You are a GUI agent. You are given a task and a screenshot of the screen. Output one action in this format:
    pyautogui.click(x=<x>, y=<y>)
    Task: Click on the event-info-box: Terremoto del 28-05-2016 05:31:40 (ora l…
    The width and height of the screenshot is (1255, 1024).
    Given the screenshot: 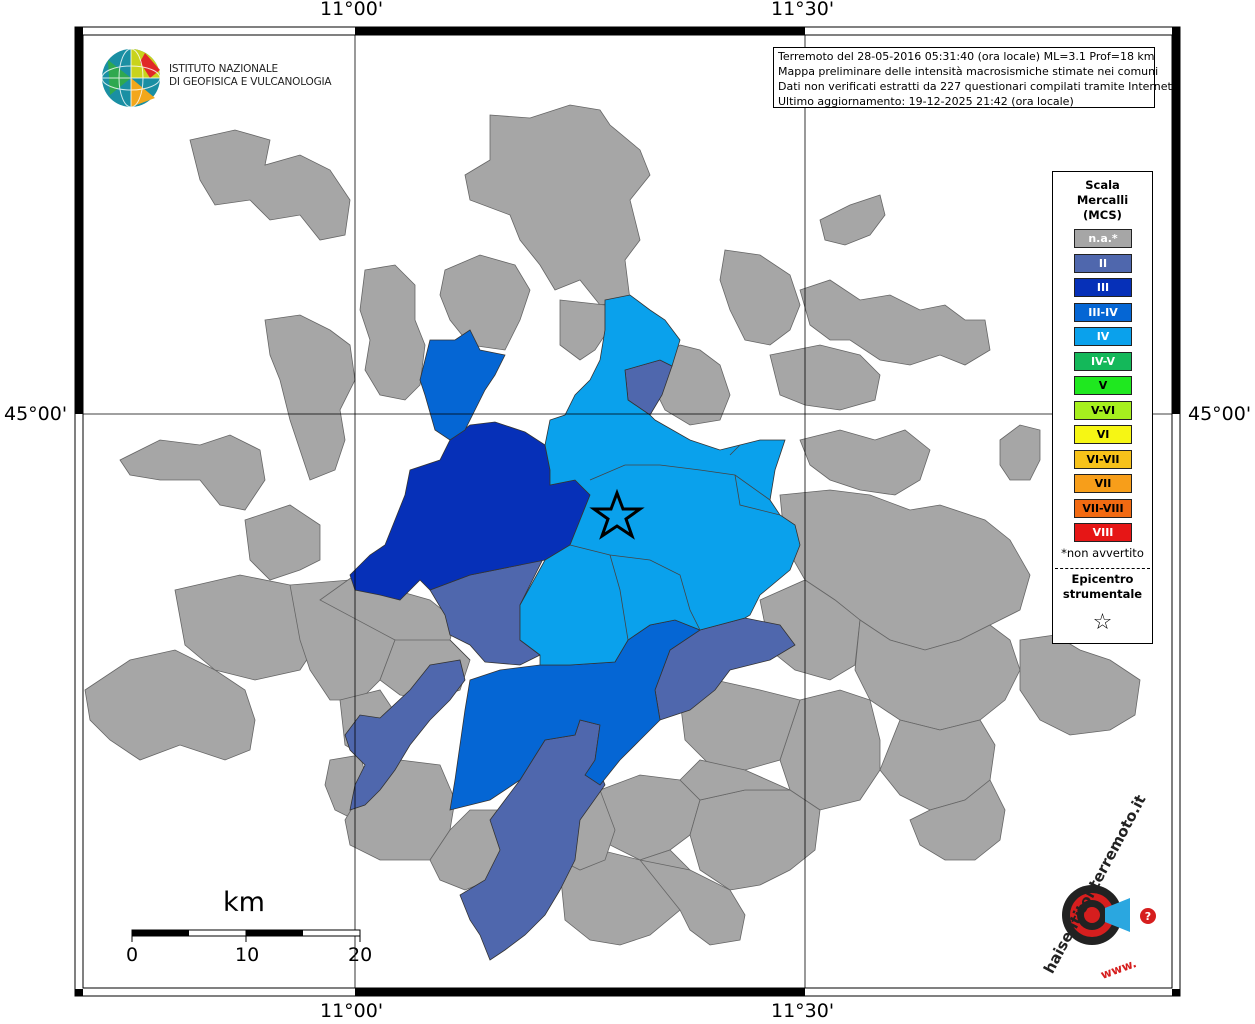 What is the action you would take?
    pyautogui.click(x=974, y=77)
    